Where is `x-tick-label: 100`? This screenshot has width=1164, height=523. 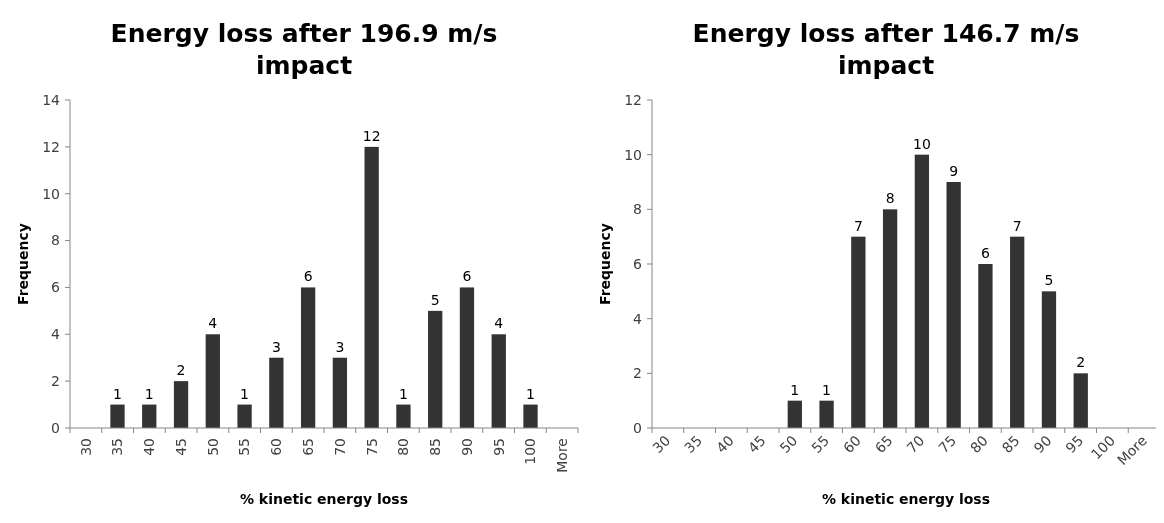
x-tick-label: 100 is located at coordinates (530, 451).